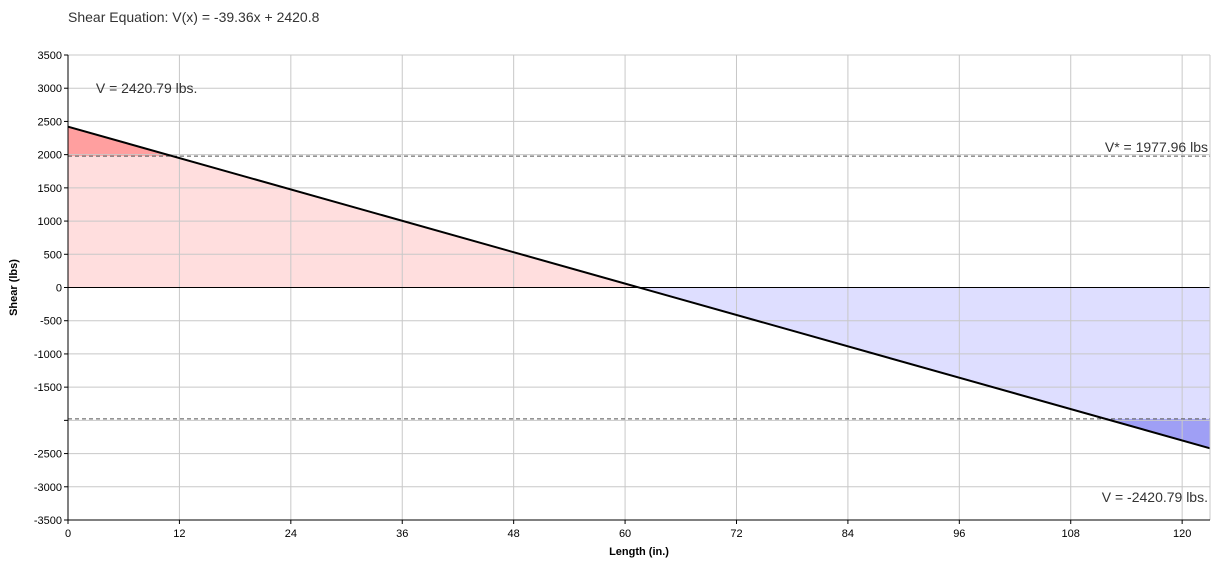  I want to click on y-tick-label: 2500, so click(50, 122).